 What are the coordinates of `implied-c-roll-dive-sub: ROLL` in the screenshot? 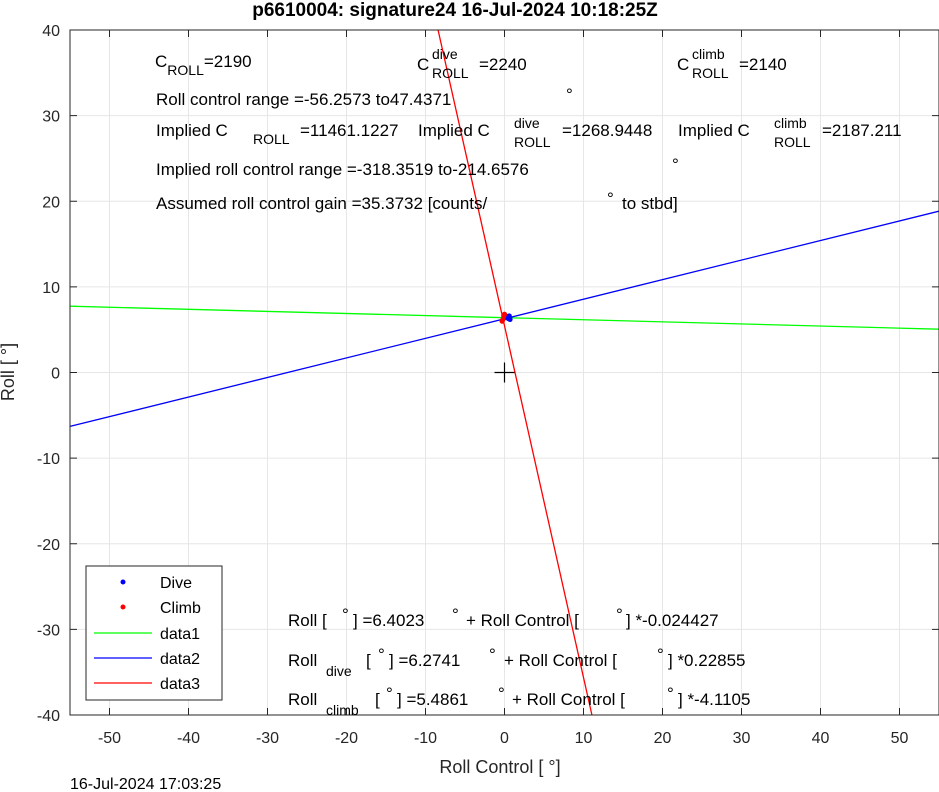 It's located at (532, 142).